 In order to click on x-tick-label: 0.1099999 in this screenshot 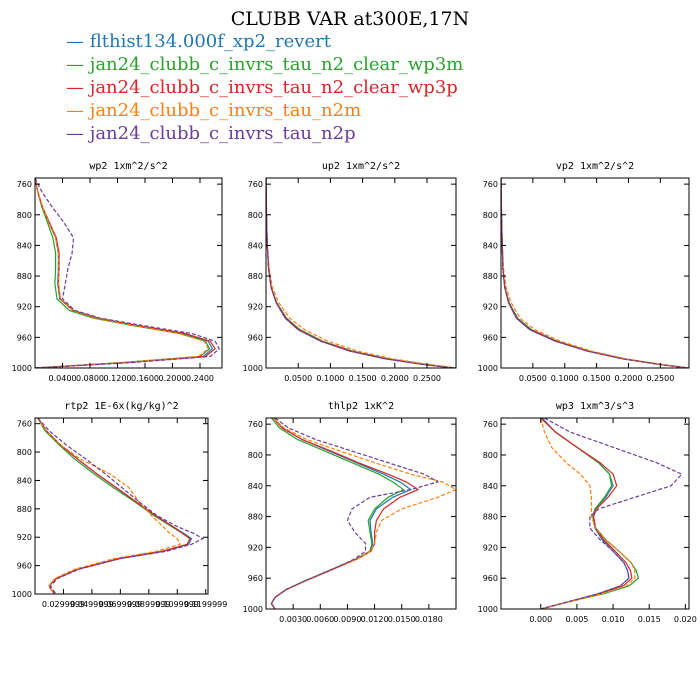, I will do `click(177, 604)`.